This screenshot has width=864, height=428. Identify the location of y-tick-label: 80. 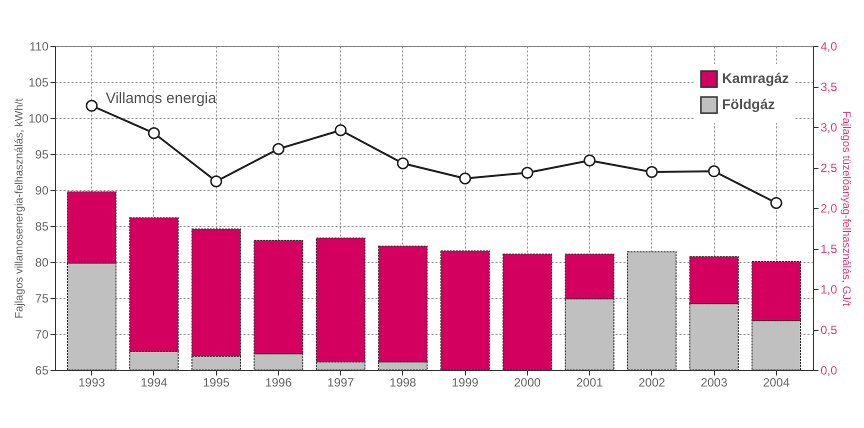
(42, 263).